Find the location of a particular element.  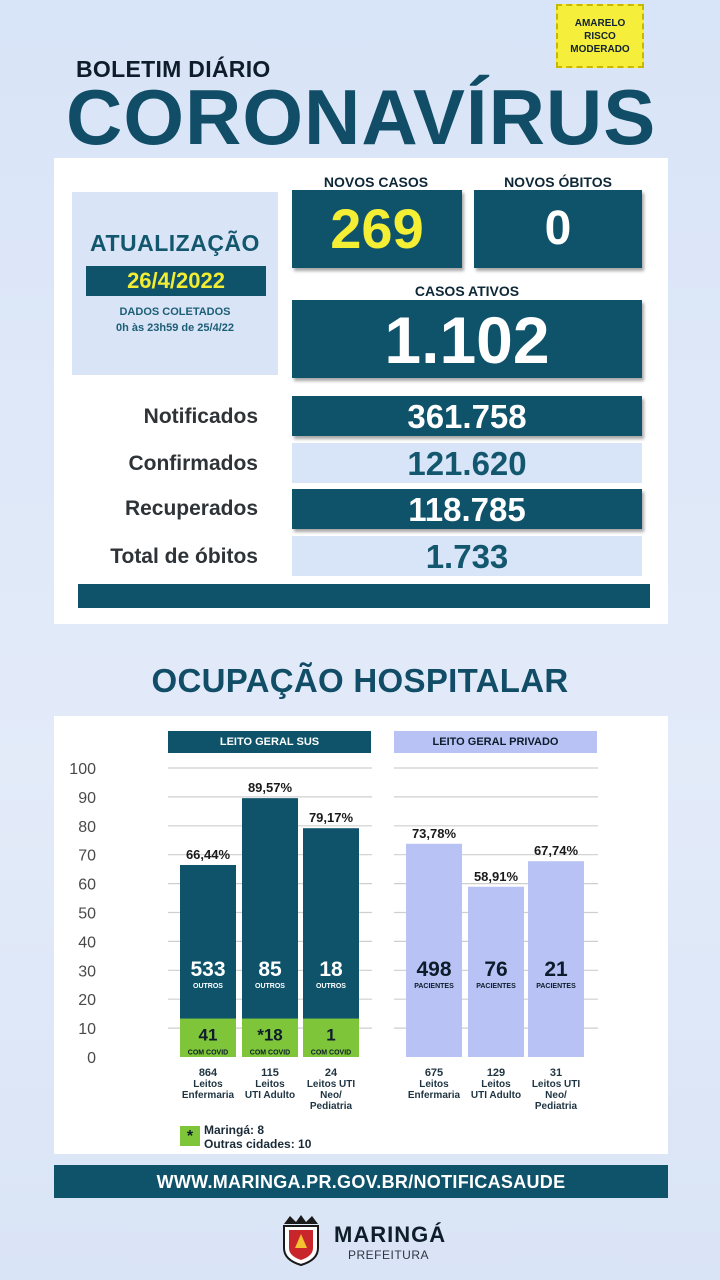

section-title: OCUPAÇÃO HOSPITALAR is located at coordinates (360, 680).